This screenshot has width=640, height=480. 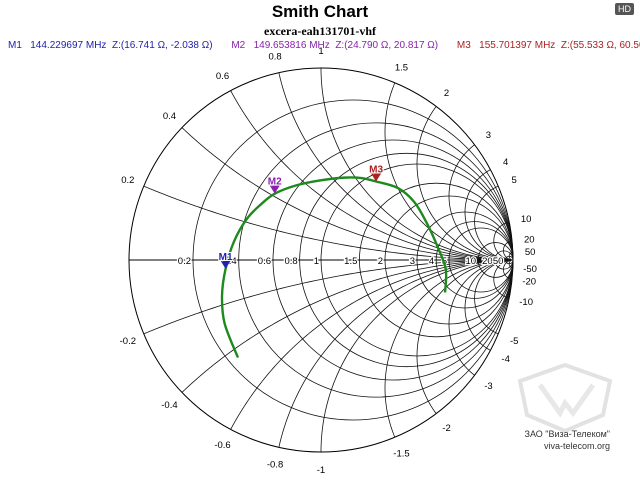 What do you see at coordinates (565, 398) in the screenshot?
I see `watermark-logo-icon` at bounding box center [565, 398].